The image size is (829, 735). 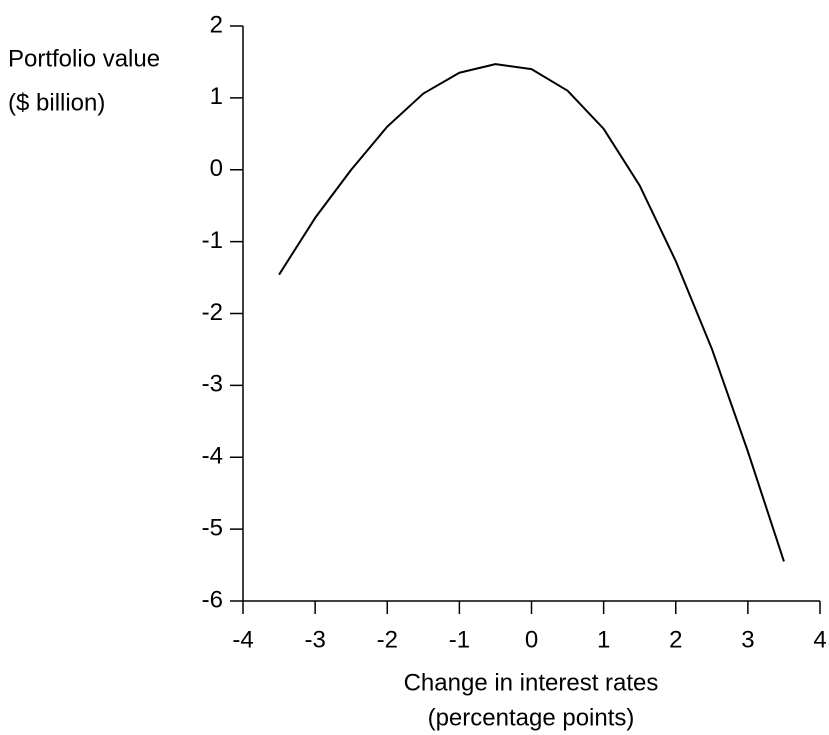 What do you see at coordinates (242, 639) in the screenshot?
I see `x-tick-label: -4` at bounding box center [242, 639].